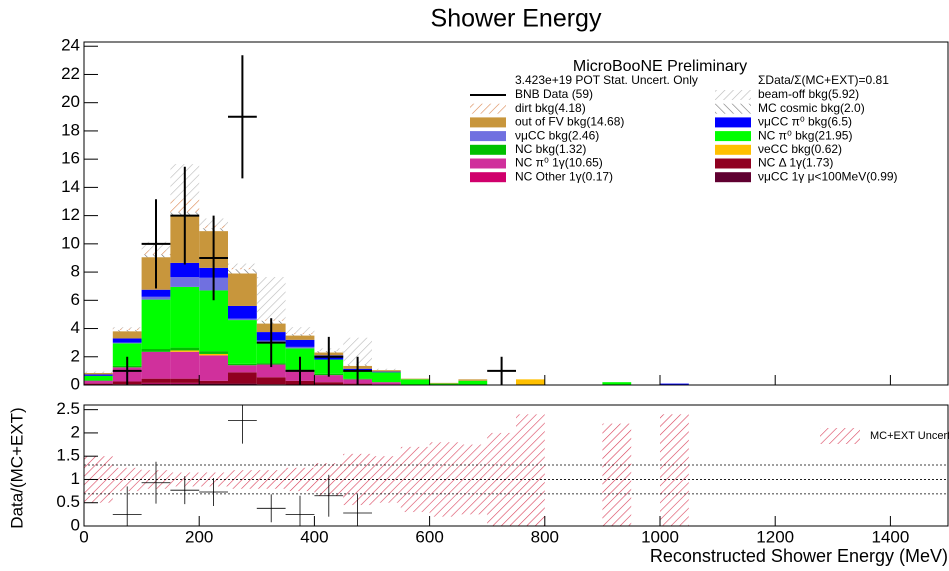 The height and width of the screenshot is (571, 949). What do you see at coordinates (16, 467) in the screenshot?
I see `y-axis-label: Data/(MC+EXT)` at bounding box center [16, 467].